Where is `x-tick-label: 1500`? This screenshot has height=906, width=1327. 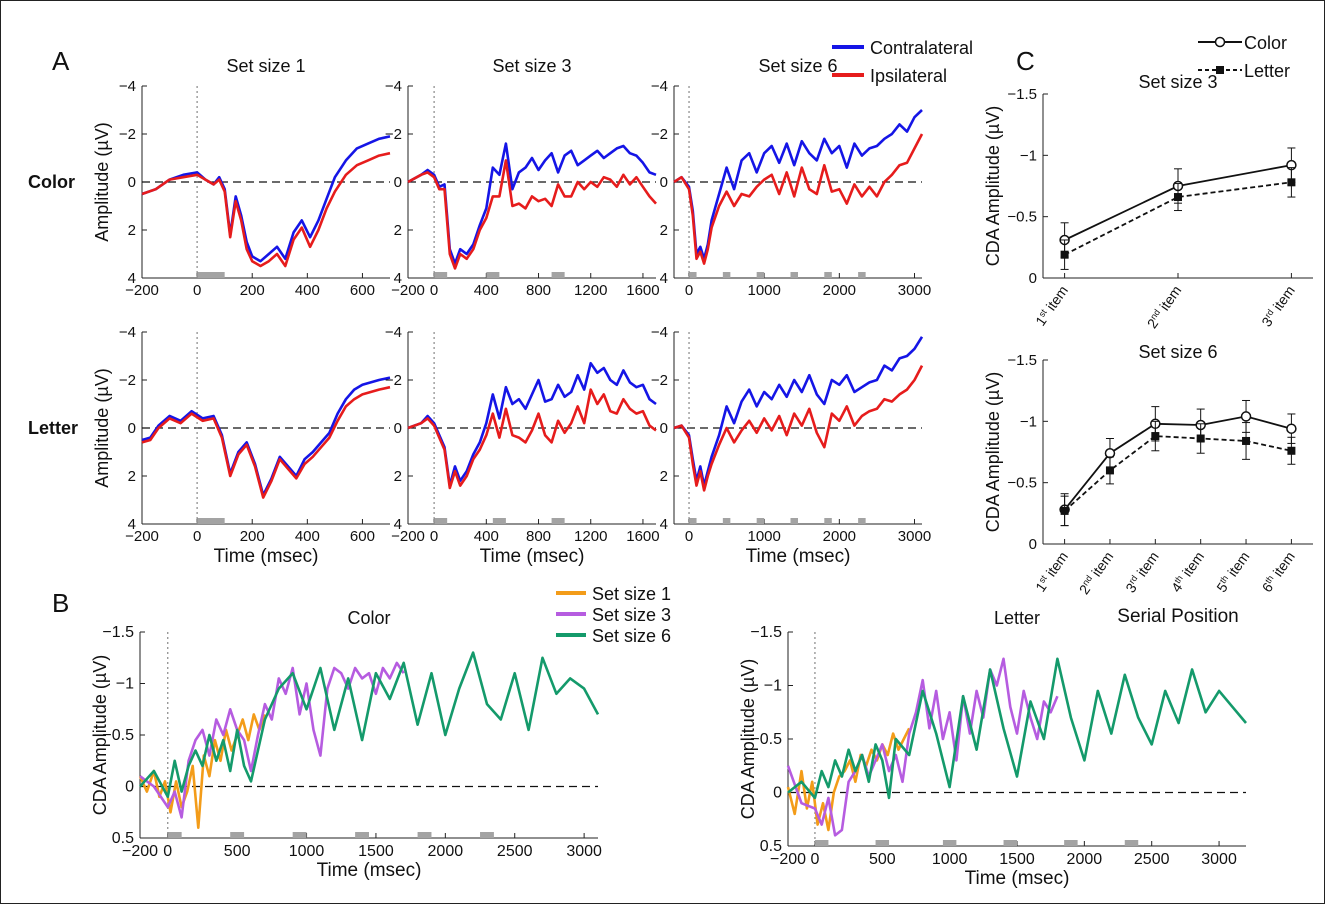
x-tick-label: 1500 is located at coordinates (1017, 859).